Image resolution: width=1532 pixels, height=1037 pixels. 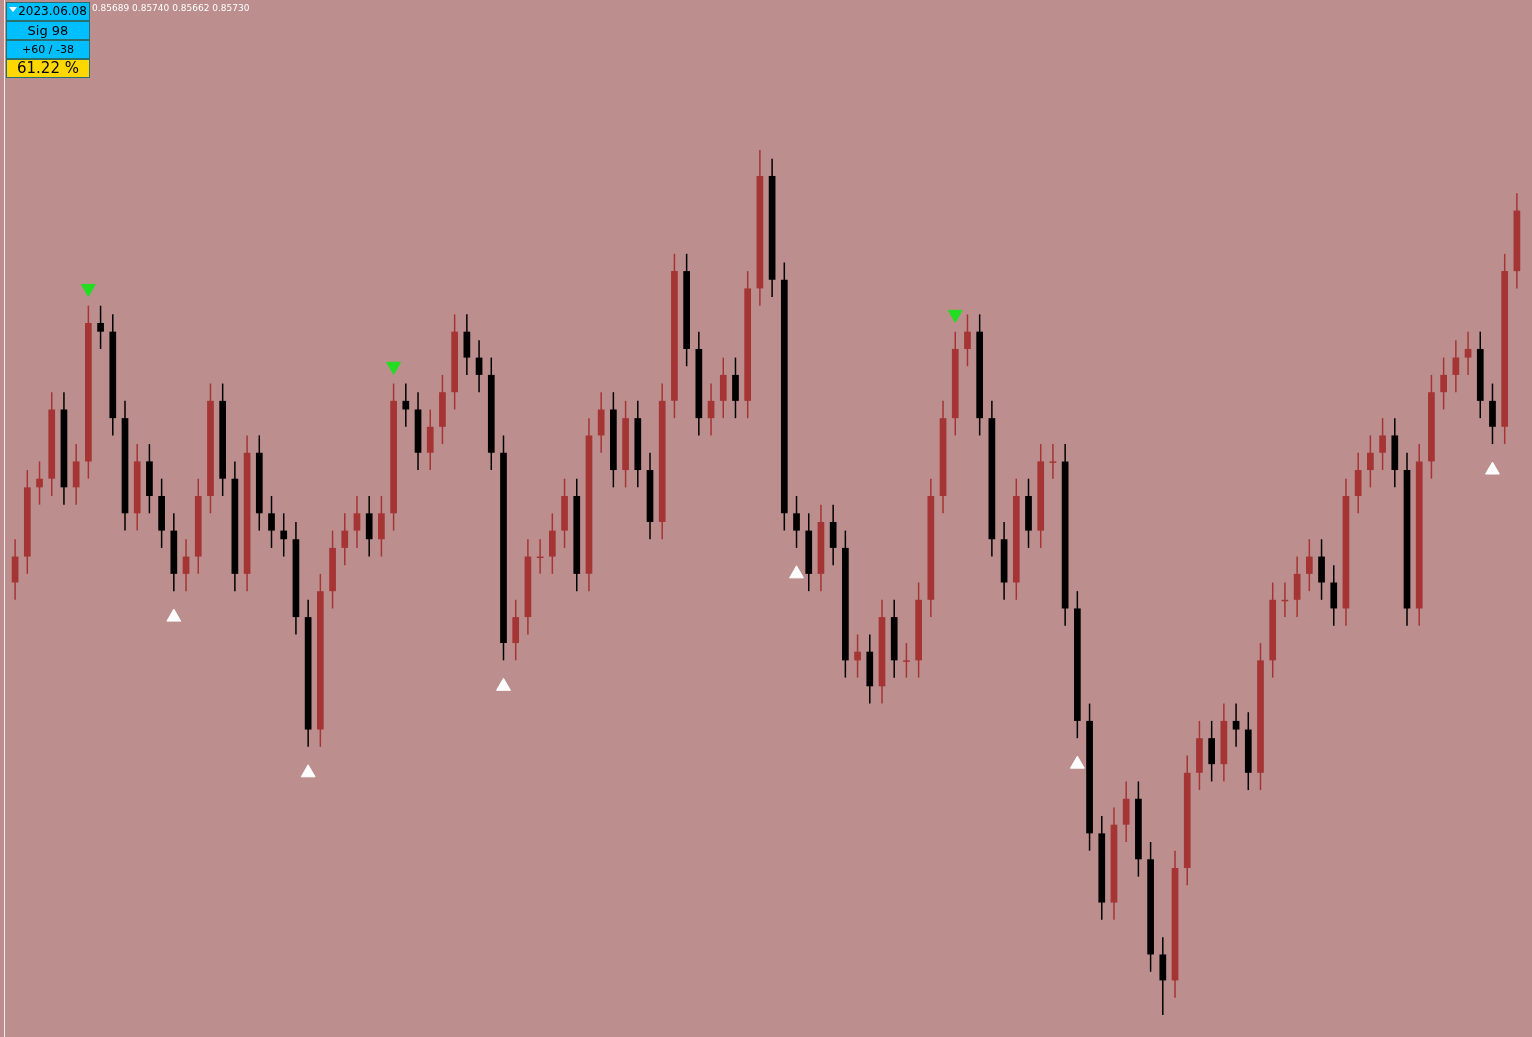 I want to click on text: 0.85689 0.85740 0.85662 0.85730, so click(x=171, y=8).